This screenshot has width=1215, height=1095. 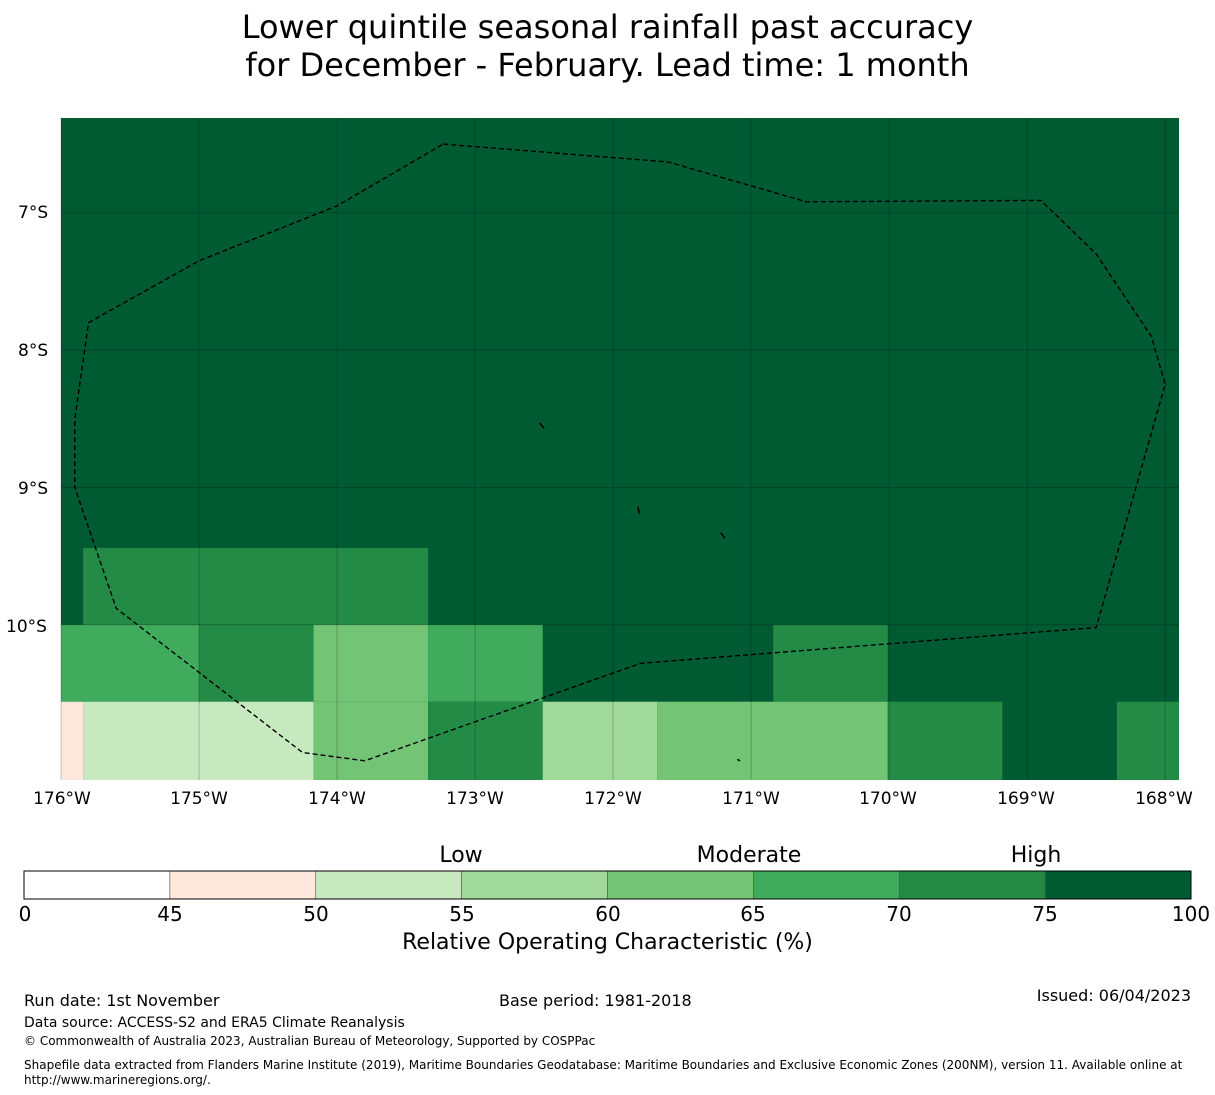 I want to click on cb-tick-60: 60, so click(x=608, y=914).